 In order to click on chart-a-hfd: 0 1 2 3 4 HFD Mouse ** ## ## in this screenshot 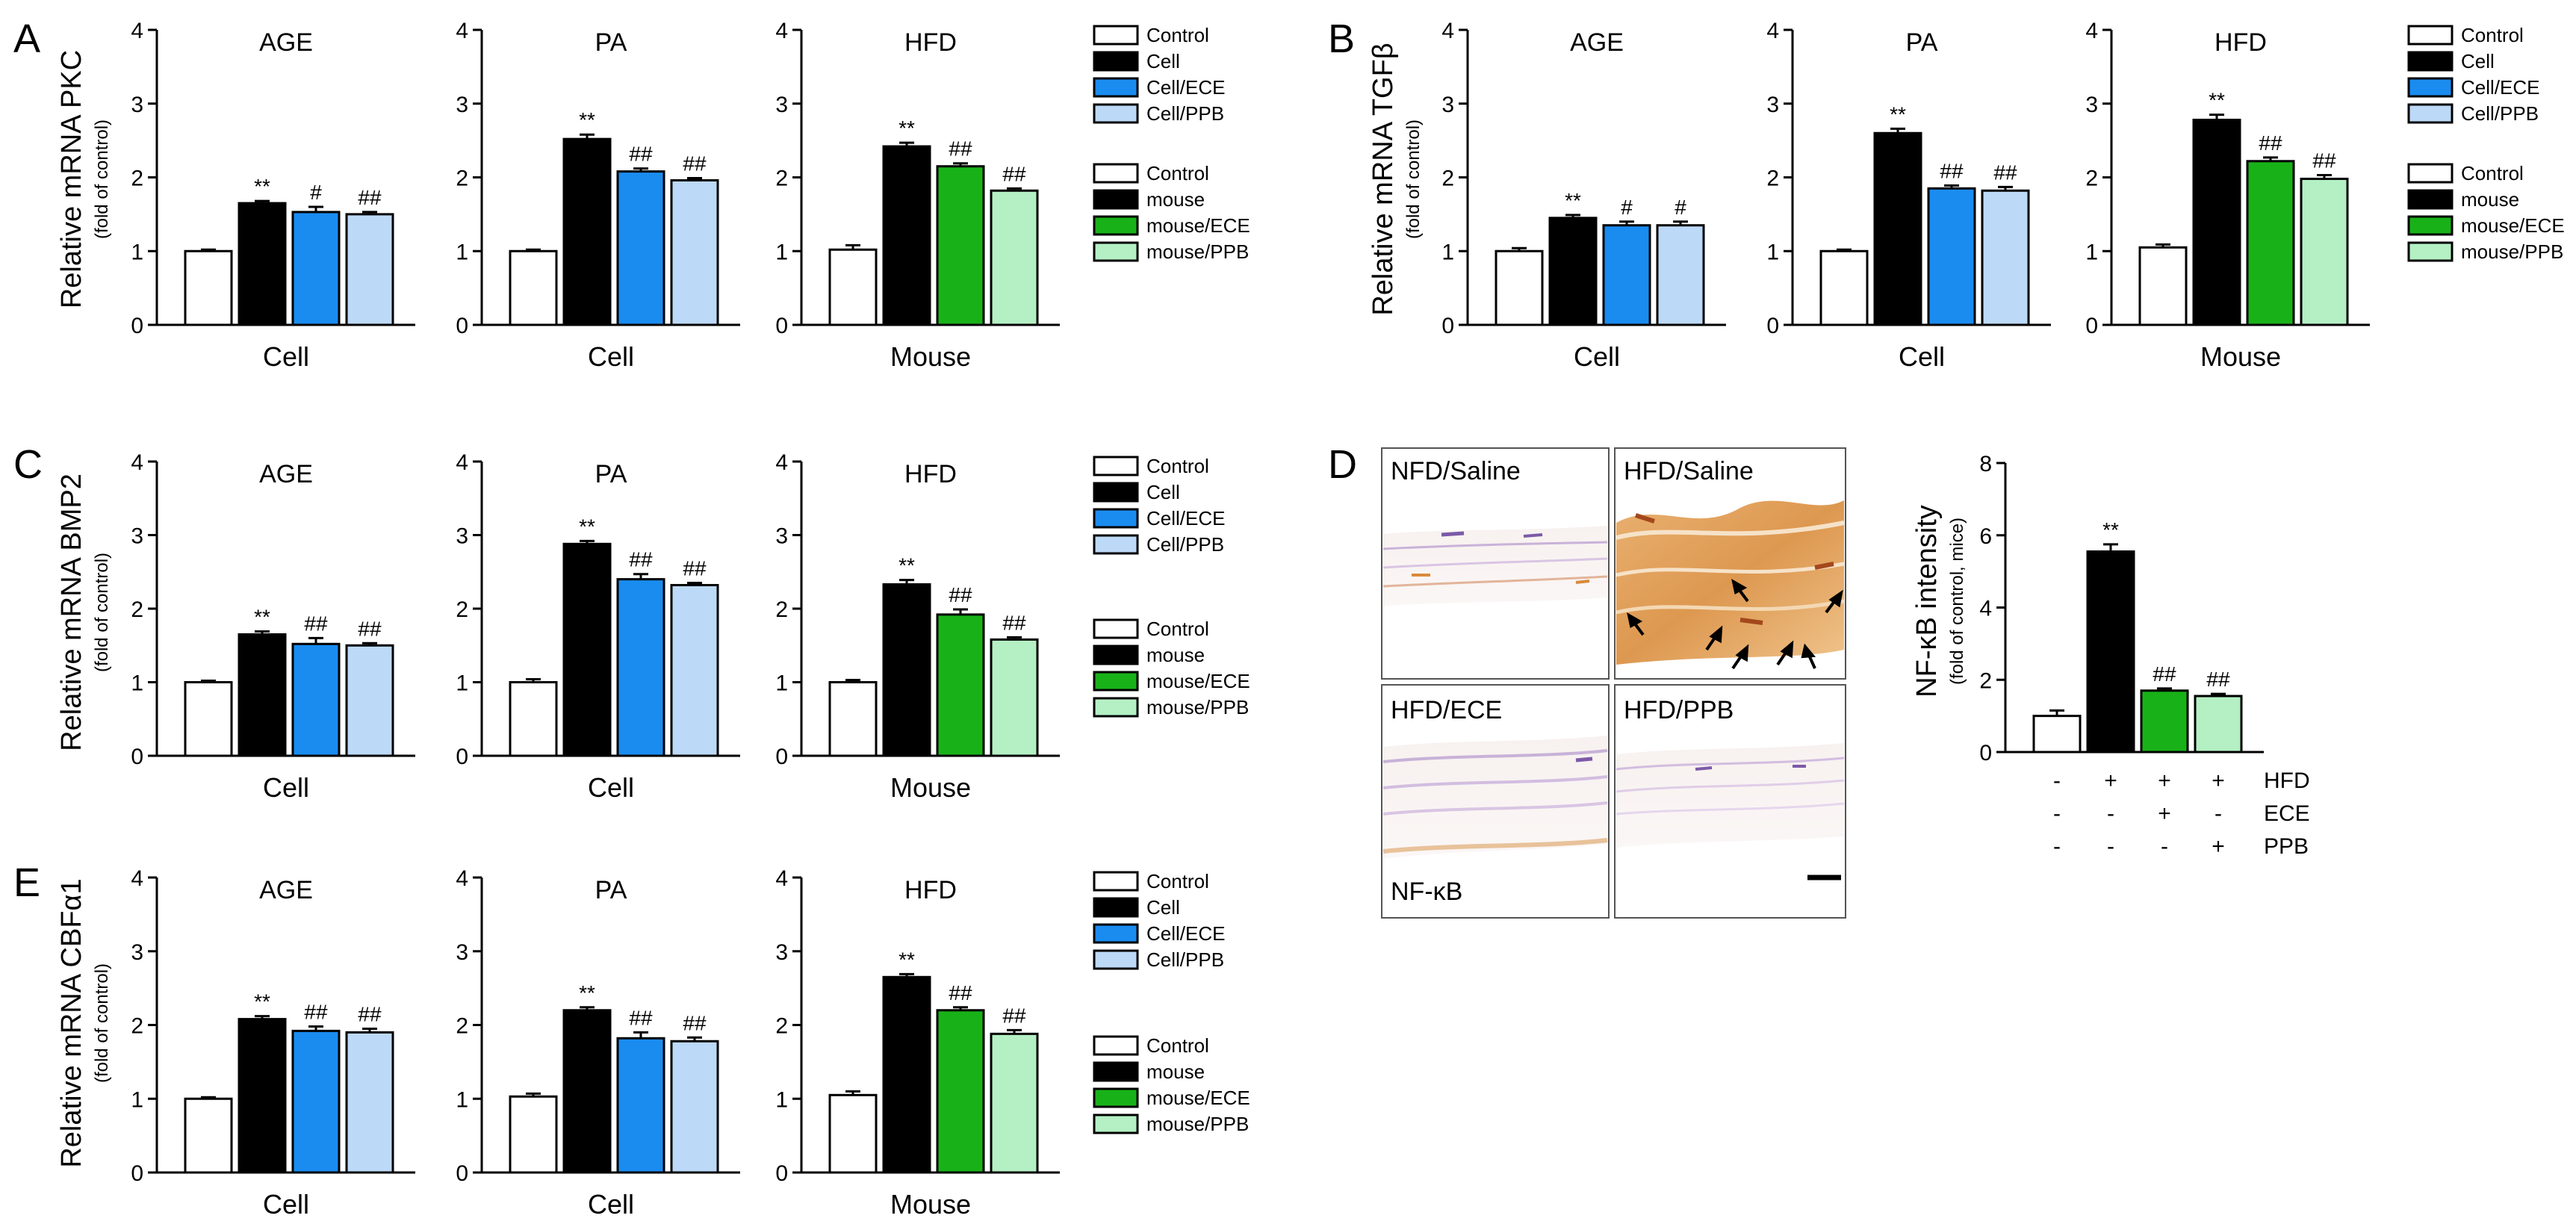, I will do `click(918, 196)`.